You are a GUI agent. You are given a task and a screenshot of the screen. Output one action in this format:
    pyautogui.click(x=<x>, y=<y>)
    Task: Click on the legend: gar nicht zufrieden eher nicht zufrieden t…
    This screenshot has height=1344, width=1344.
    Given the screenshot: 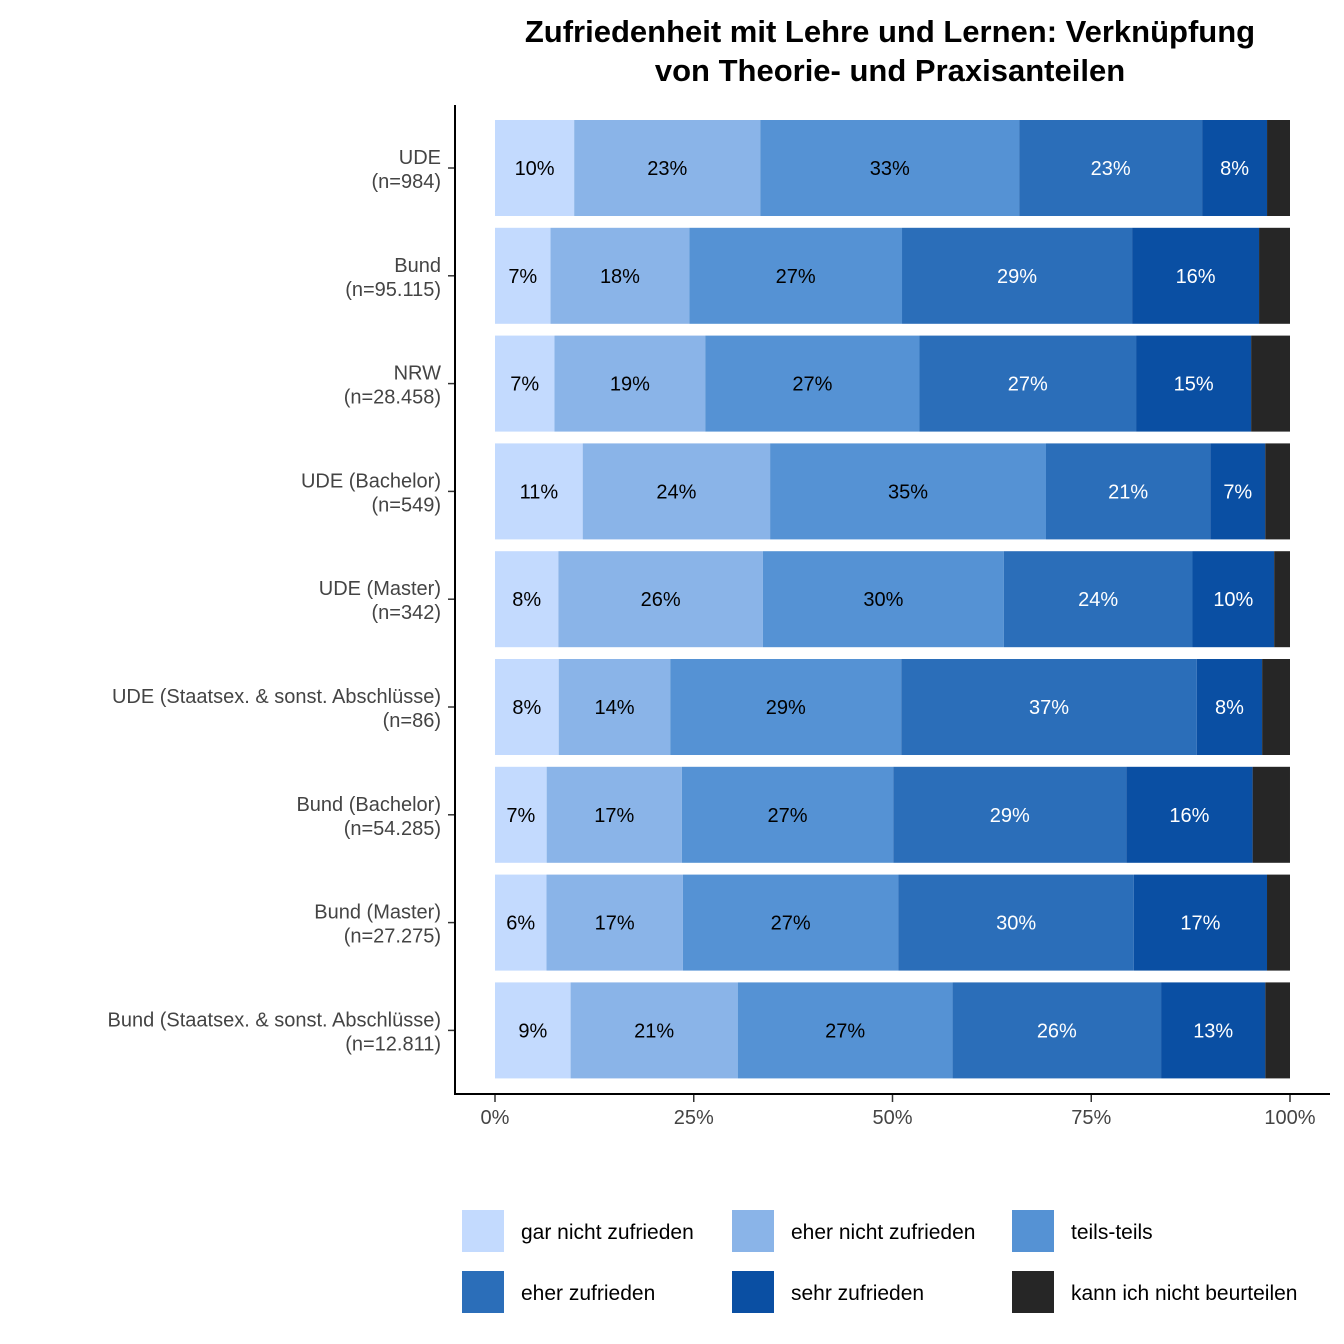 What is the action you would take?
    pyautogui.click(x=879, y=1261)
    